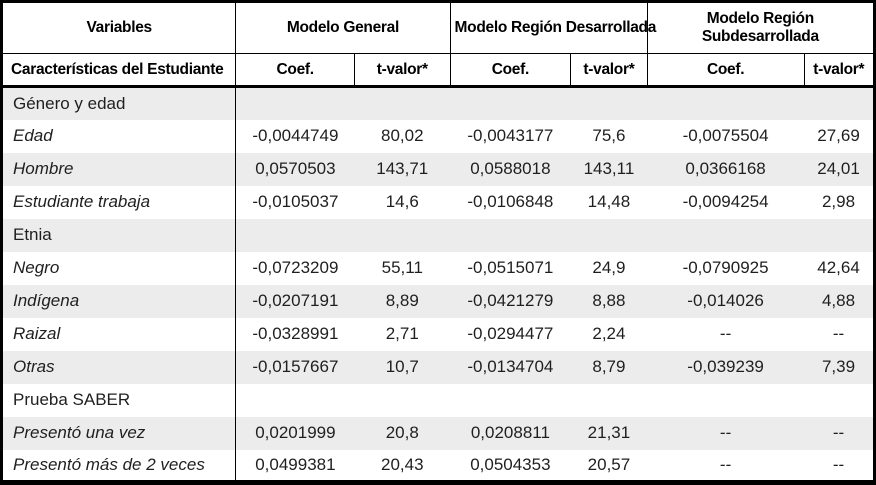 This screenshot has width=876, height=485. Describe the element at coordinates (295, 267) in the screenshot. I see `coef-value: -0,0723209` at that location.